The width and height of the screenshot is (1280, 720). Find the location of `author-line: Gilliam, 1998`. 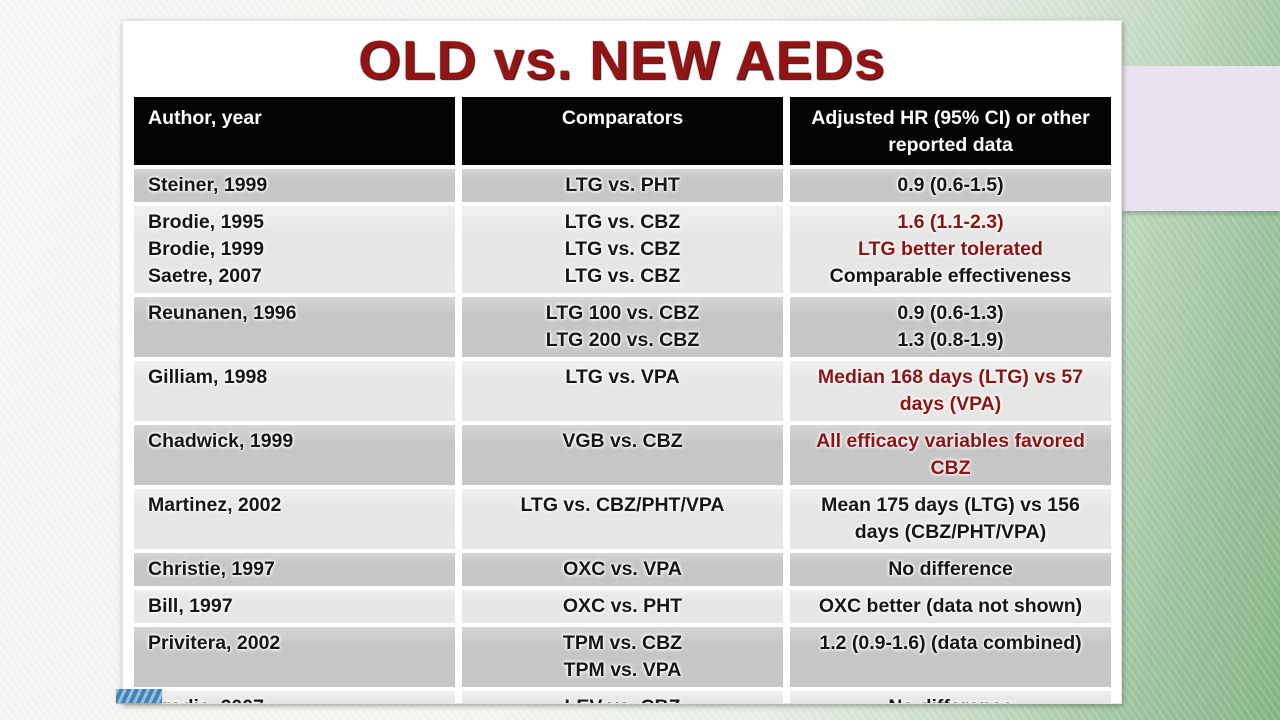

author-line: Gilliam, 1998 is located at coordinates (208, 377).